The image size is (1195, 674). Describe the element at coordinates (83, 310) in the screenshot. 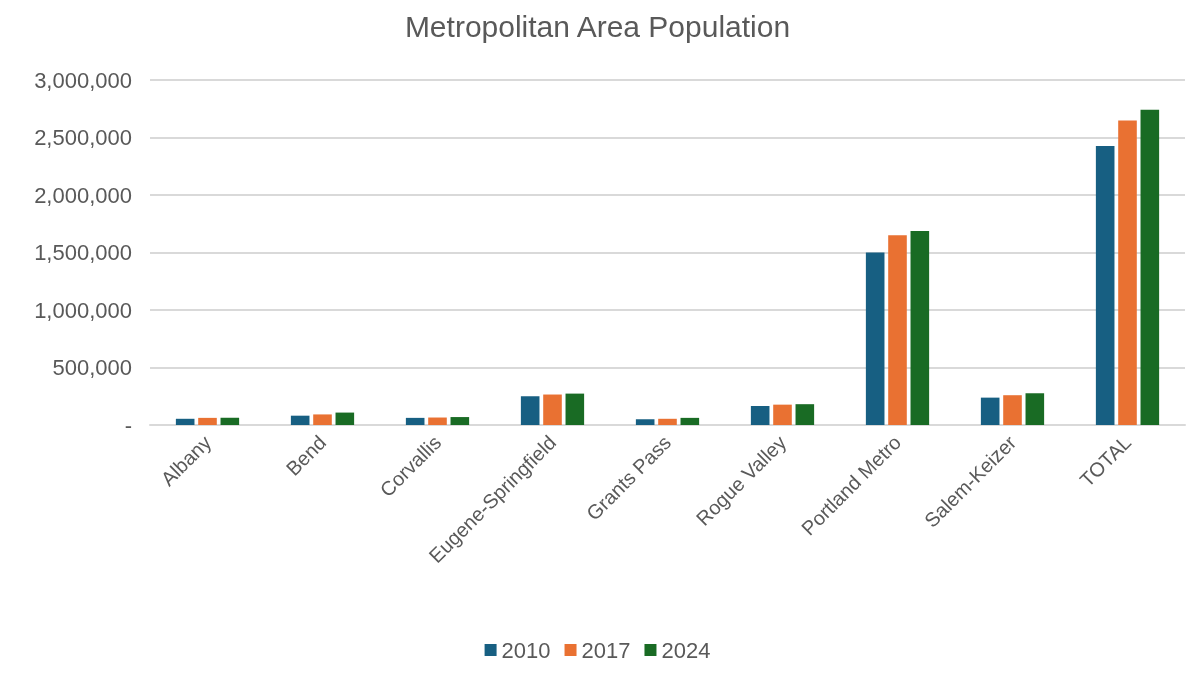

I see `y-tick-label: 1,000,000` at that location.